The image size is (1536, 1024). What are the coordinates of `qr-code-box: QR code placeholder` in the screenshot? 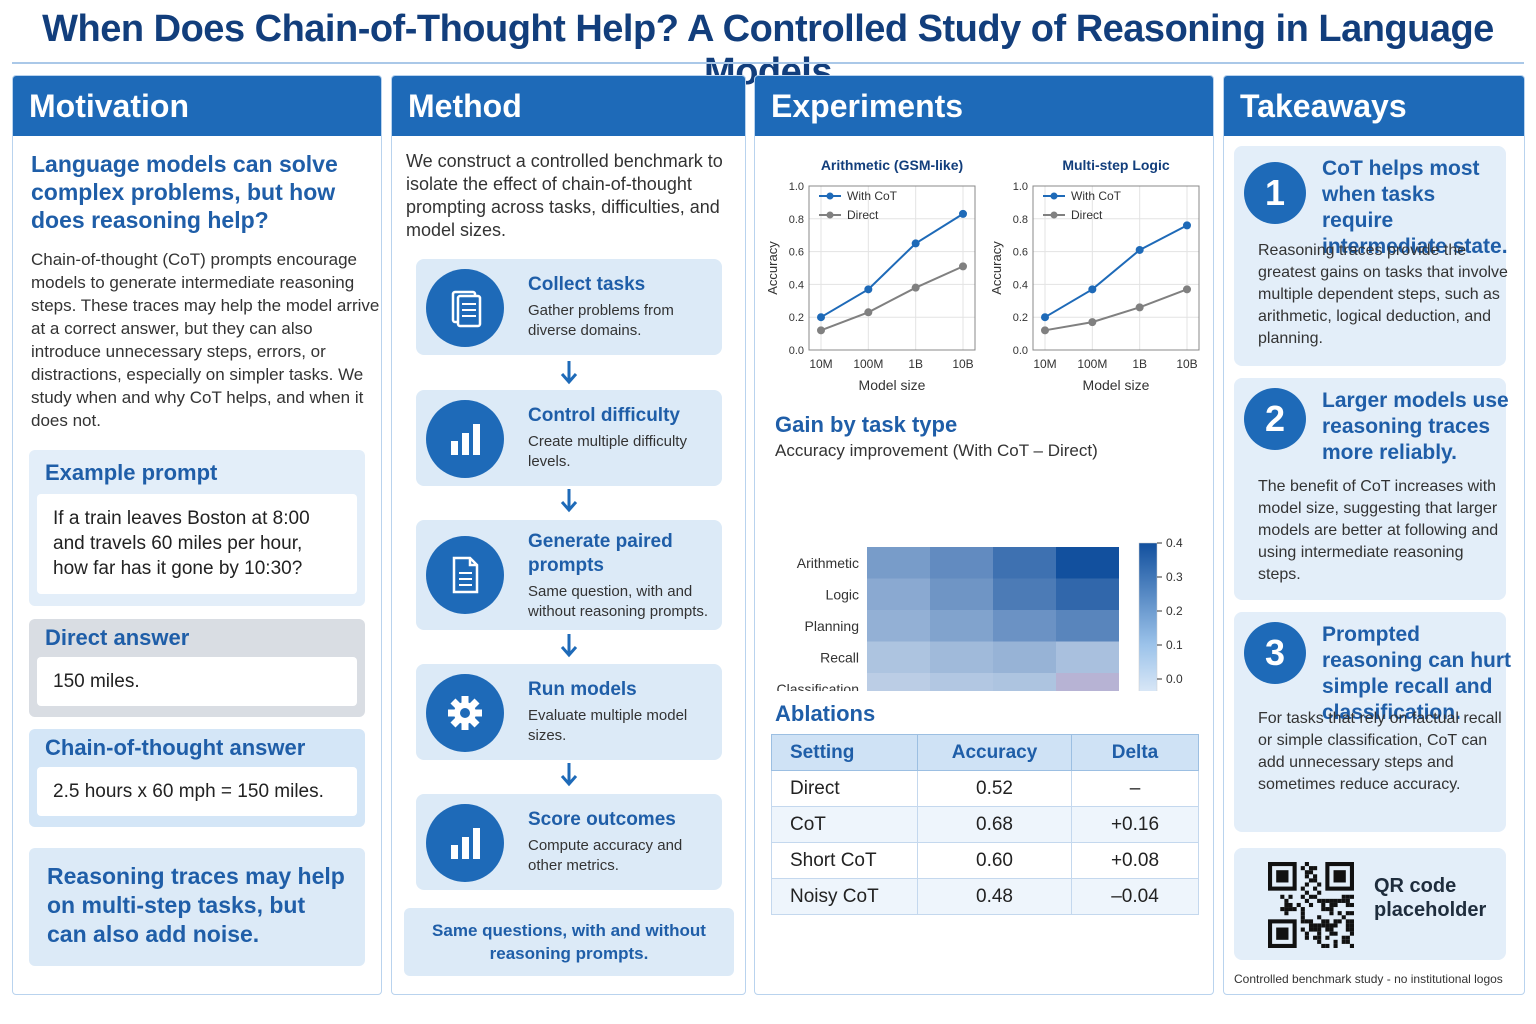 It's located at (1370, 904).